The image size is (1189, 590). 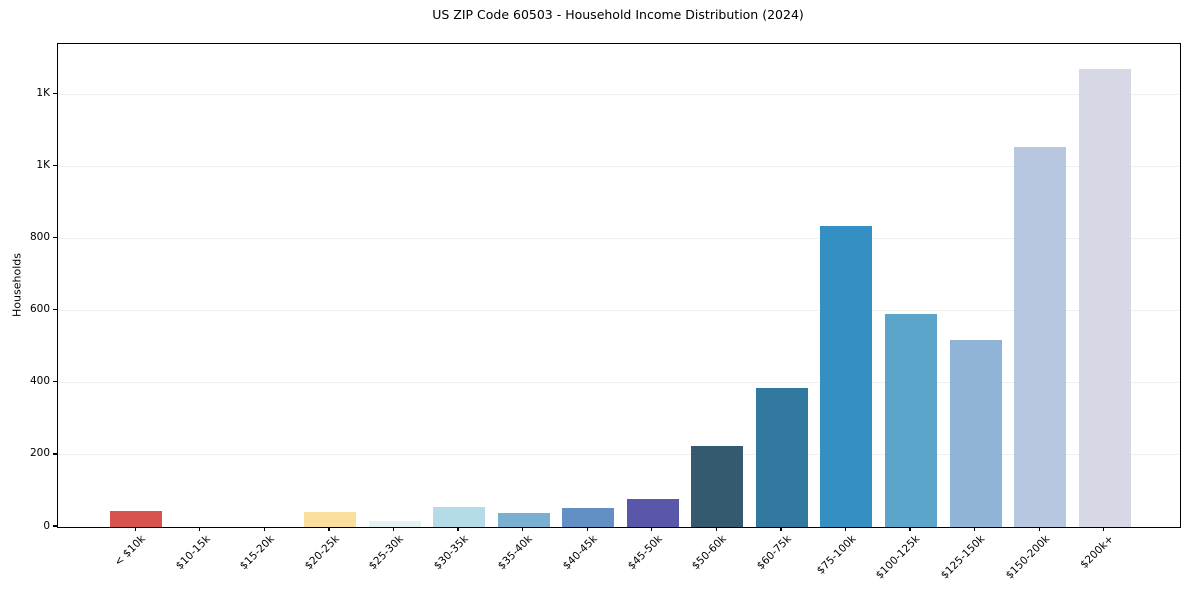 I want to click on x-tick-label: $50-60k, so click(x=709, y=553).